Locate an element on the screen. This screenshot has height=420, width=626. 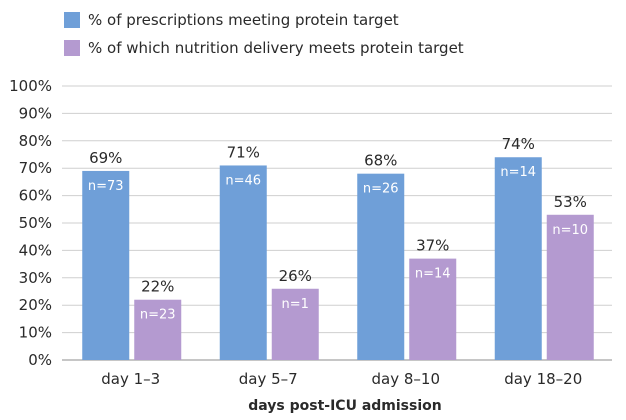
x-tick-label: day 8–10 is located at coordinates (406, 379).